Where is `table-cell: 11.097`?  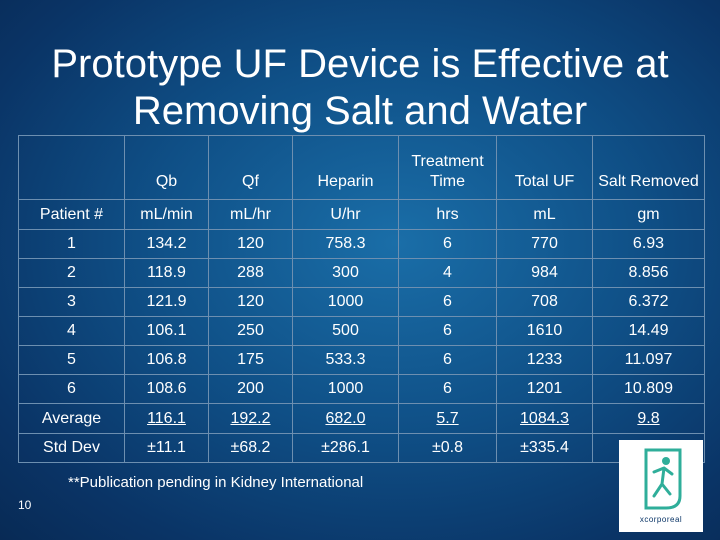
table-cell: 11.097 is located at coordinates (648, 360).